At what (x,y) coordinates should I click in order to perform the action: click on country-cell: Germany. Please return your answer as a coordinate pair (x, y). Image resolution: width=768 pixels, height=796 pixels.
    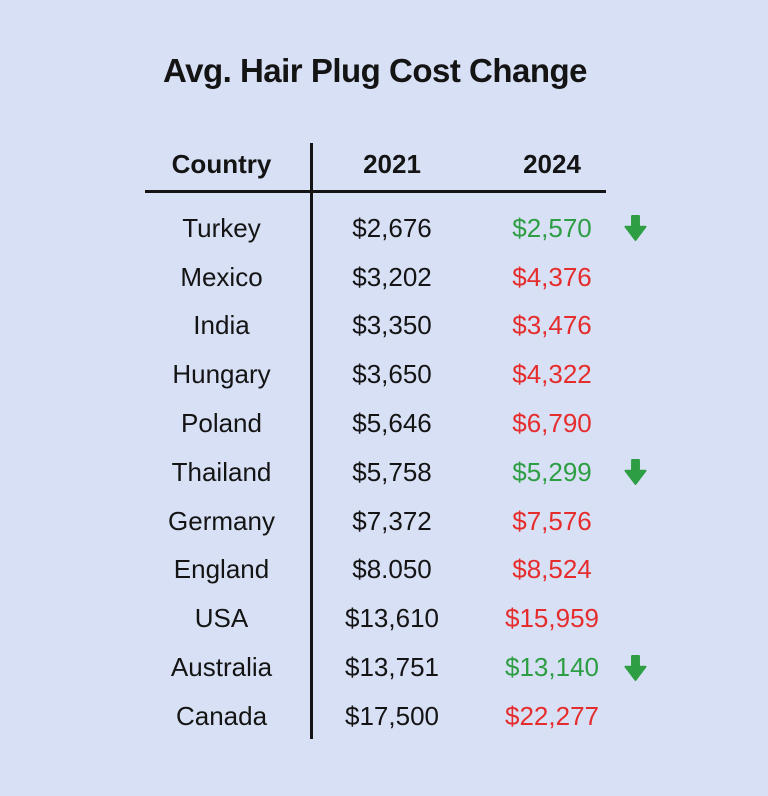
    Looking at the image, I should click on (221, 520).